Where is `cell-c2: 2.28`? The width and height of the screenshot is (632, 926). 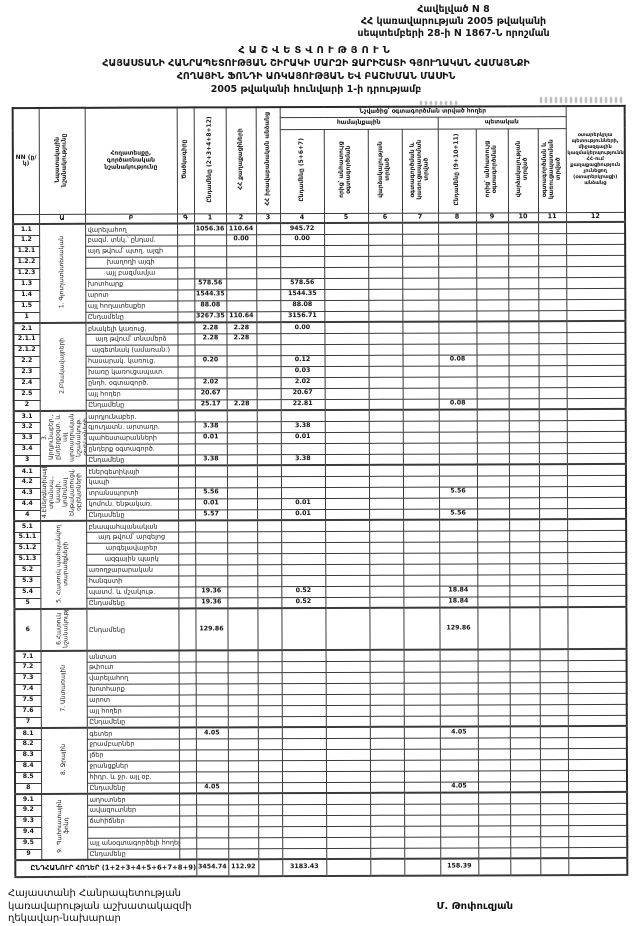
cell-c2: 2.28 is located at coordinates (241, 405).